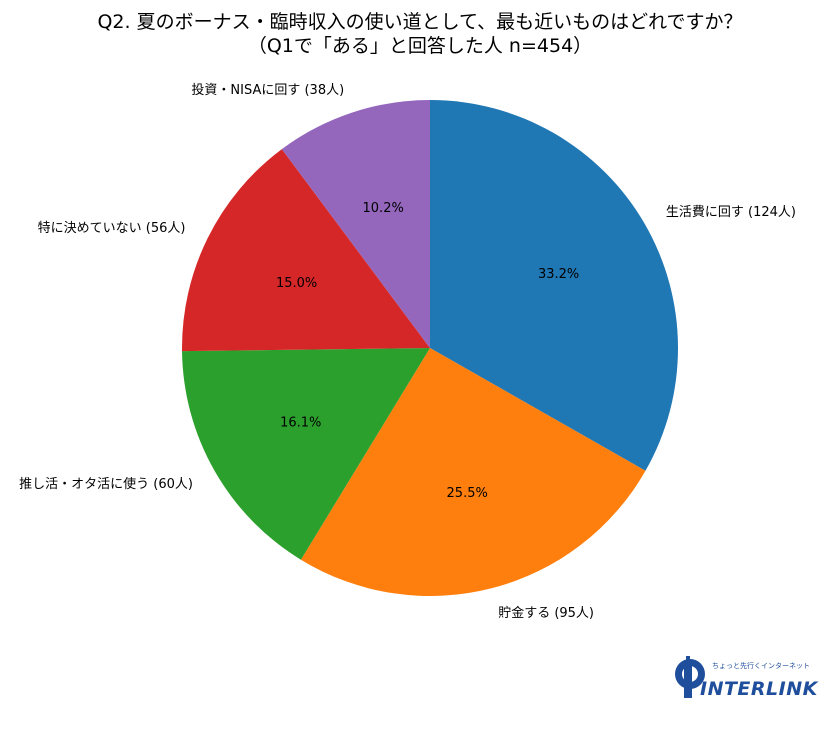 This screenshot has height=729, width=840. I want to click on interlink-logo: ちょっと先行くインターネット INTERLINK, so click(747, 678).